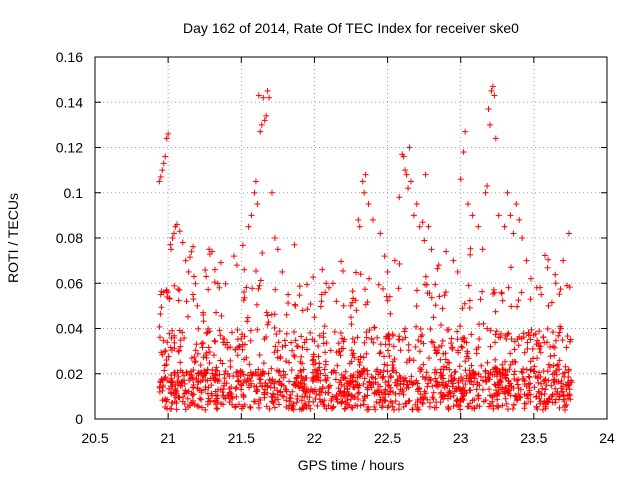 This screenshot has width=640, height=480. What do you see at coordinates (461, 438) in the screenshot?
I see `x-tick-label: 23` at bounding box center [461, 438].